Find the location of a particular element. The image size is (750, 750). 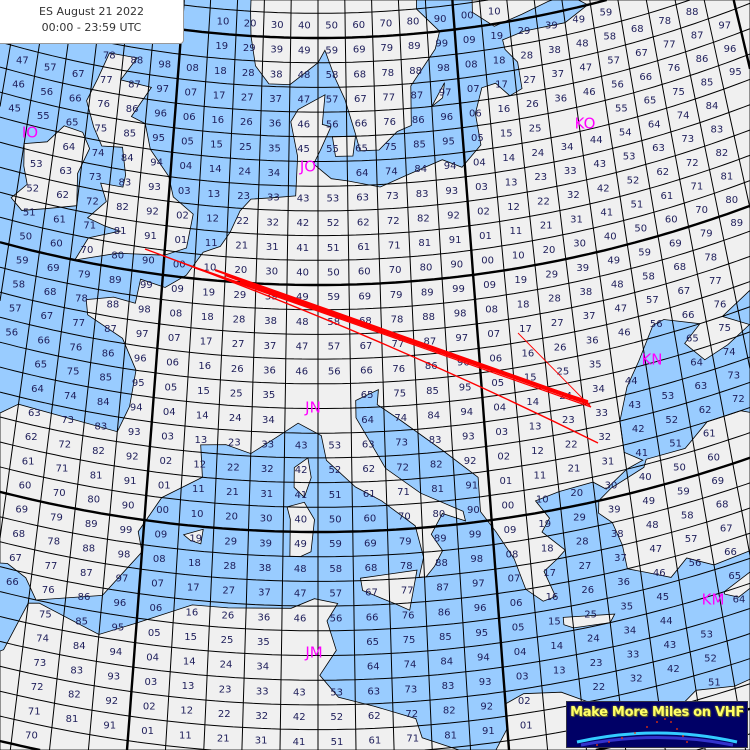

square-number: 05 is located at coordinates (477, 138).